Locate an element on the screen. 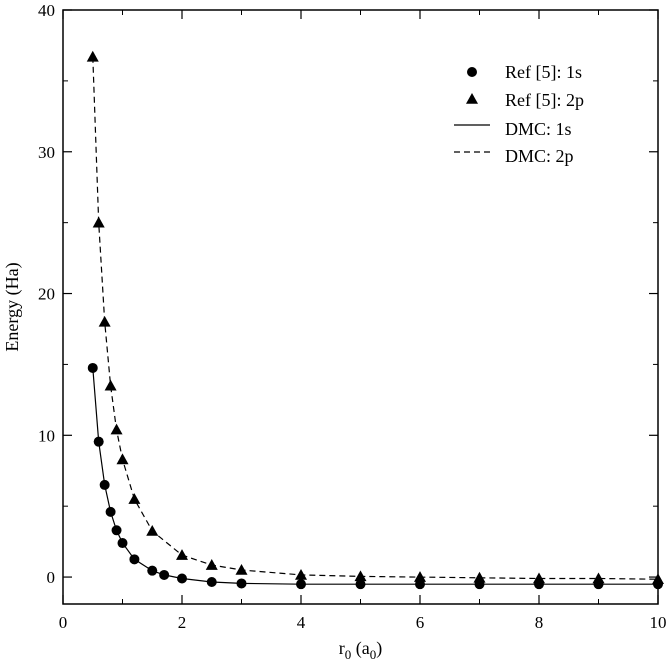 The width and height of the screenshot is (672, 668). x-axis-label-close: ) is located at coordinates (379, 648).